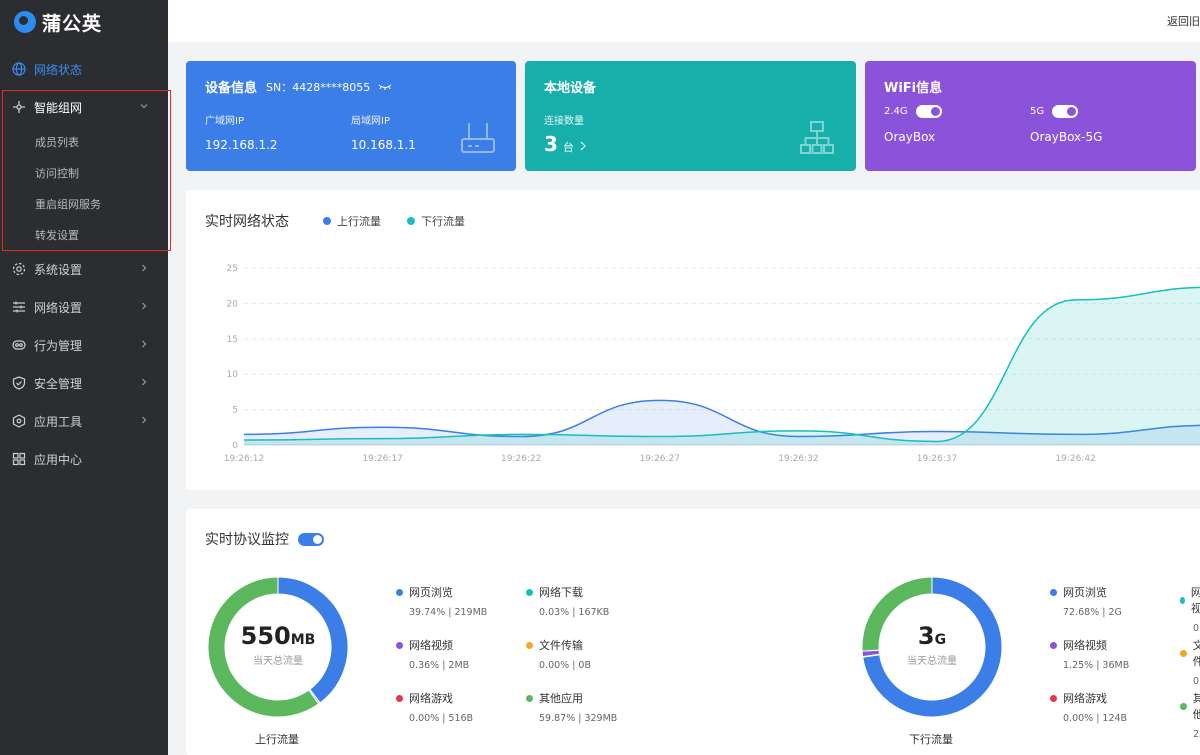 Image resolution: width=1200 pixels, height=755 pixels. Describe the element at coordinates (385, 87) in the screenshot. I see `eye-closed-icon` at that location.